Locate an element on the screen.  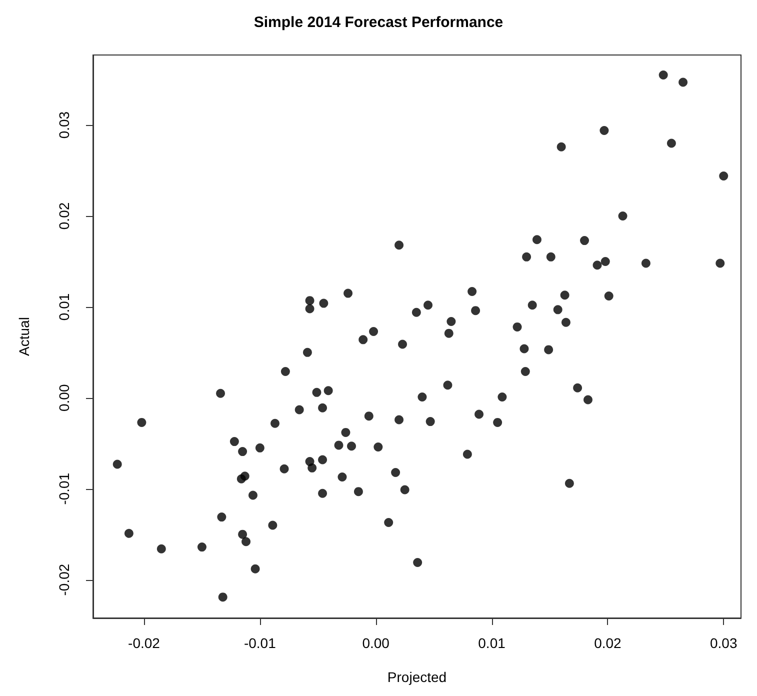
y-tick-label: 0.02 is located at coordinates (64, 216).